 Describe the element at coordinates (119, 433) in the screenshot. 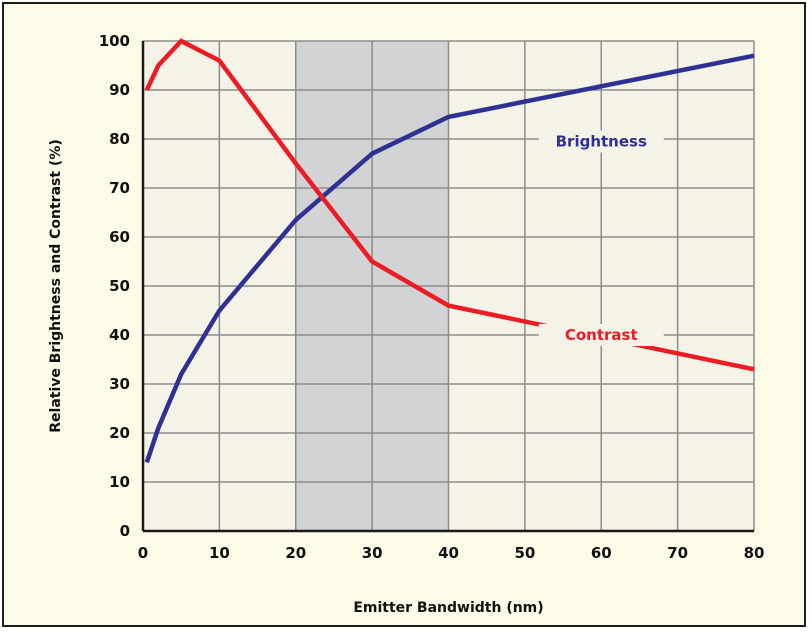

I see `y-tick-label: 20` at that location.